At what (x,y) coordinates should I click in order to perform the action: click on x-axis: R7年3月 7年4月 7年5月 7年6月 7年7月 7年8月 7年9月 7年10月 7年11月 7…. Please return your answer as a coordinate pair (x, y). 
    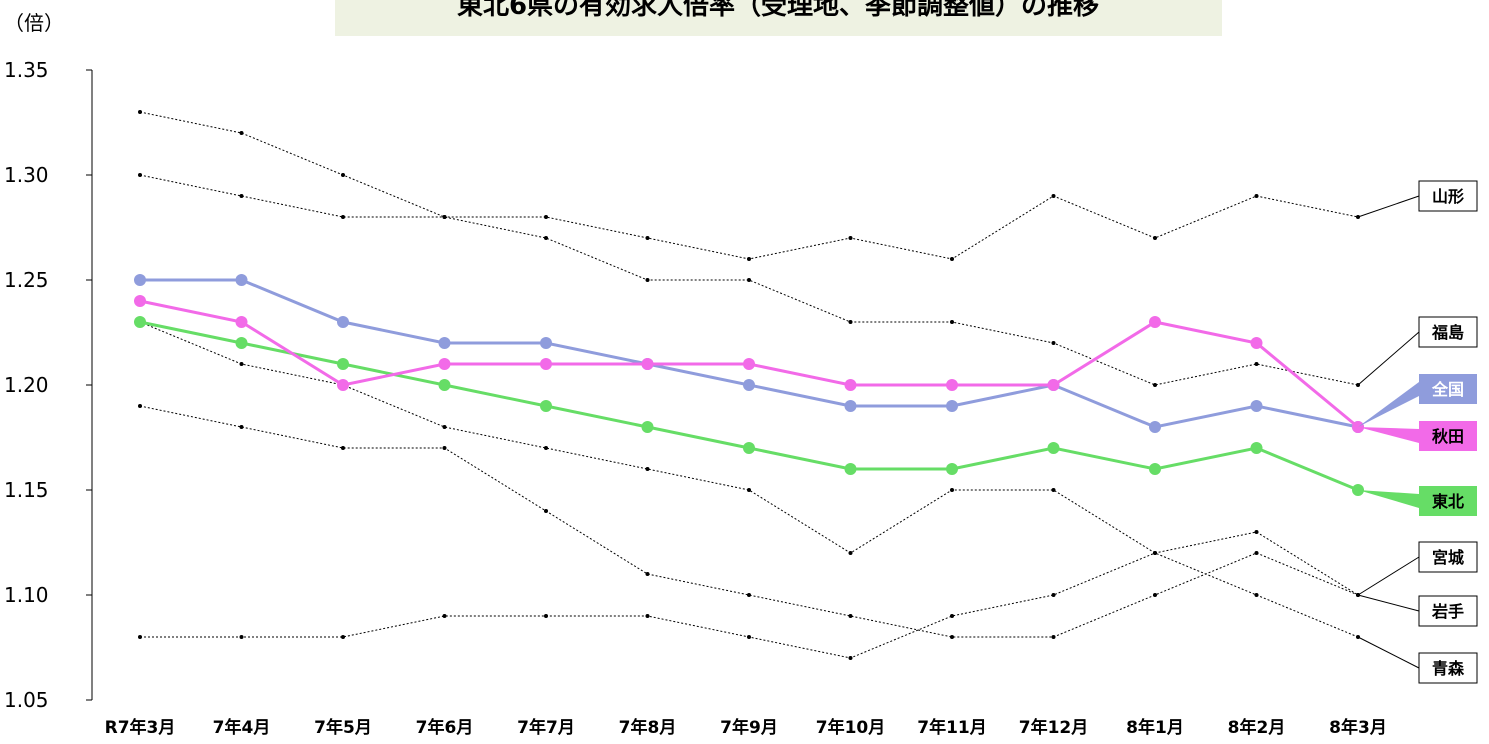
    Looking at the image, I should click on (746, 727).